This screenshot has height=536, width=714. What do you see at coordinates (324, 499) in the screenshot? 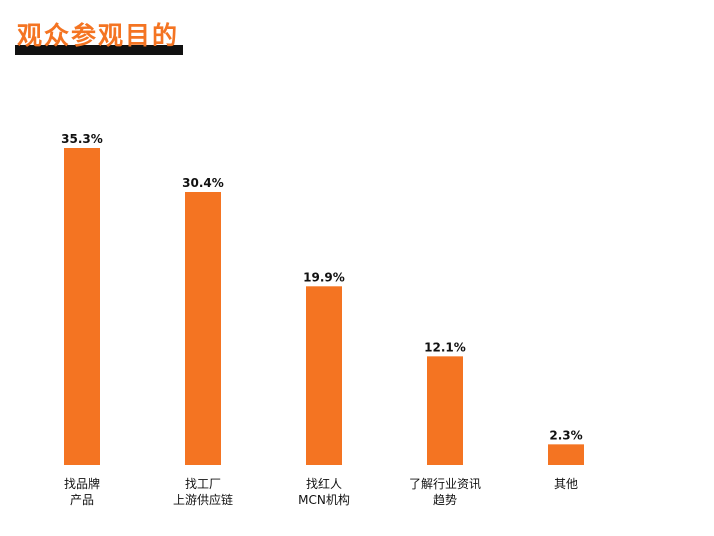
I see `category-label-2-1: MCN机构` at bounding box center [324, 499].